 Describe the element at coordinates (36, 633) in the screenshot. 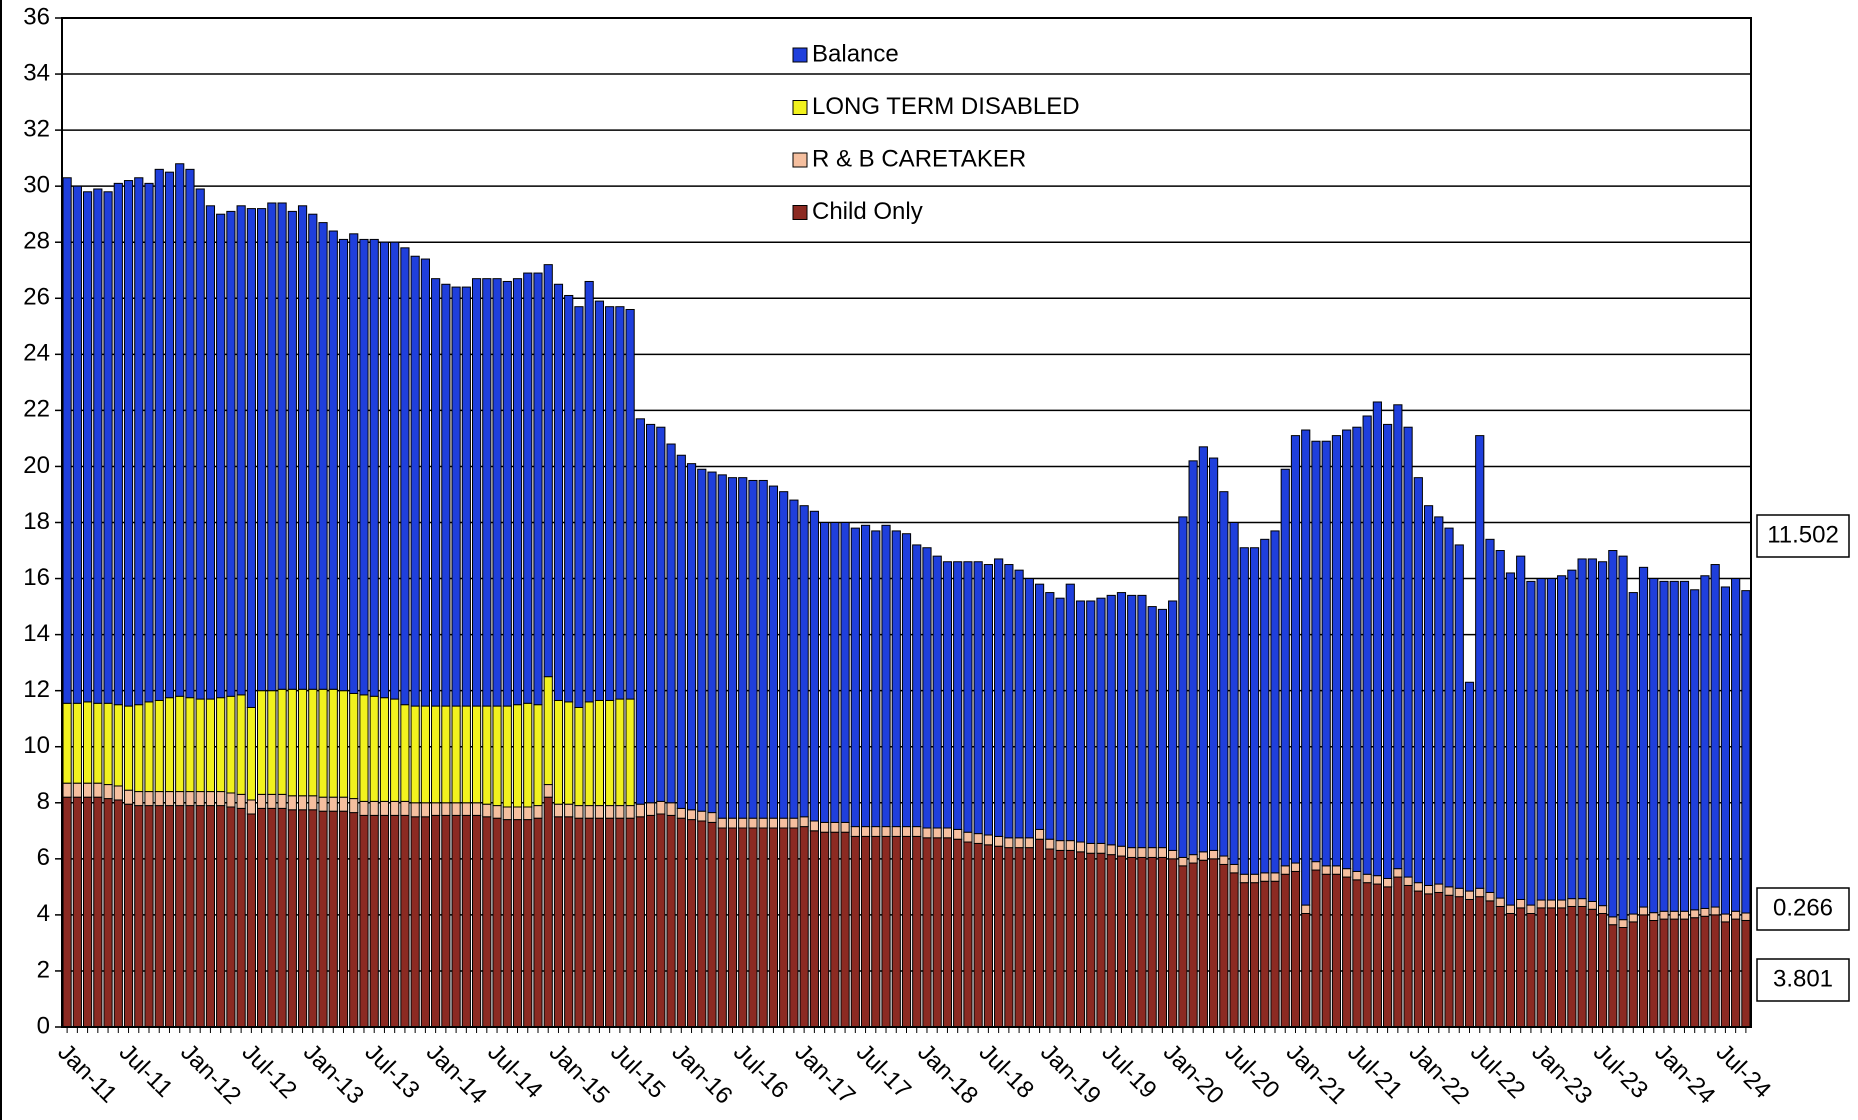

I see `y-tick-label: 14` at that location.